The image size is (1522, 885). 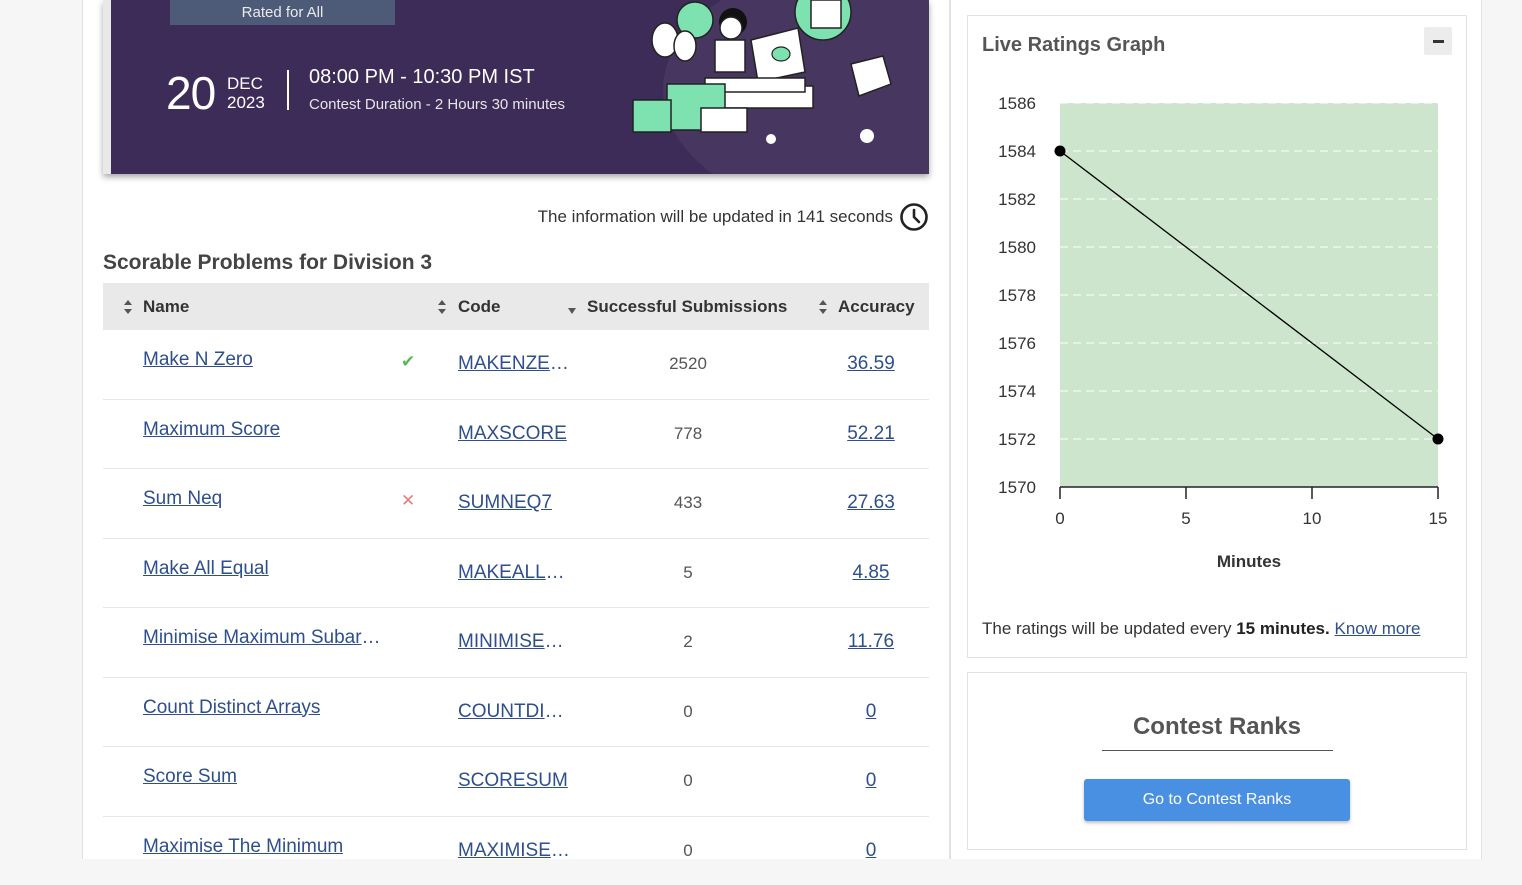 I want to click on problem-code-link: MAKEALLEQUAL, so click(x=515, y=573).